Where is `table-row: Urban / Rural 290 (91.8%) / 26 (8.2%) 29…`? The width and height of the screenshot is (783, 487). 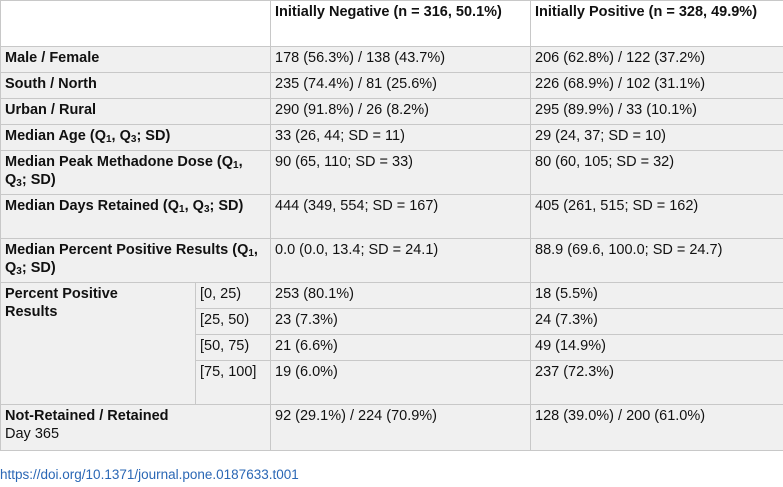
table-row: Urban / Rural 290 (91.8%) / 26 (8.2%) 29… is located at coordinates (391, 111).